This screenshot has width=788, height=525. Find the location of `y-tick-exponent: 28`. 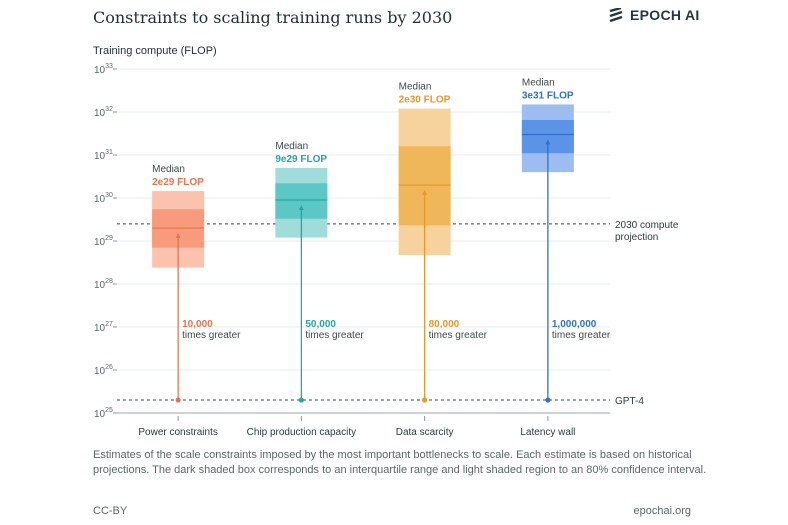

y-tick-exponent: 28 is located at coordinates (109, 281).